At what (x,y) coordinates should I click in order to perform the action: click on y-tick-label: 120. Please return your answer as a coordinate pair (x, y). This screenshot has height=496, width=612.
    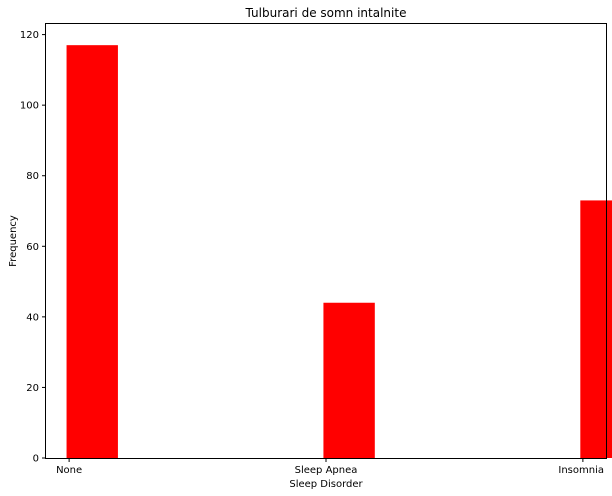
    Looking at the image, I should click on (29, 35).